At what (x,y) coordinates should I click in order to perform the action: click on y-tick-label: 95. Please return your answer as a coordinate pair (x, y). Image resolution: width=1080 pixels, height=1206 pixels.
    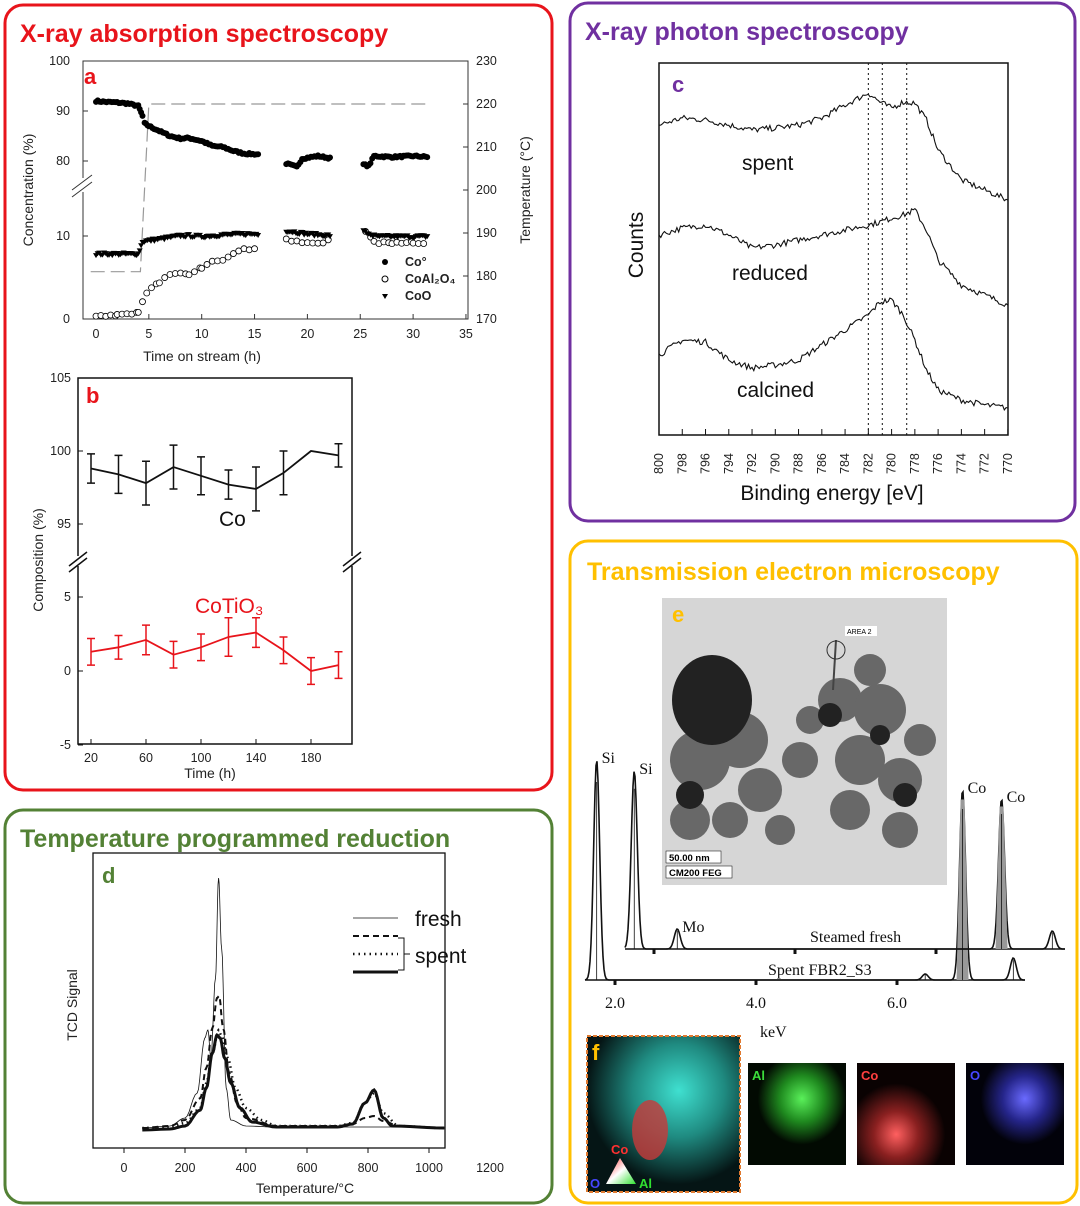
    Looking at the image, I should click on (64, 524).